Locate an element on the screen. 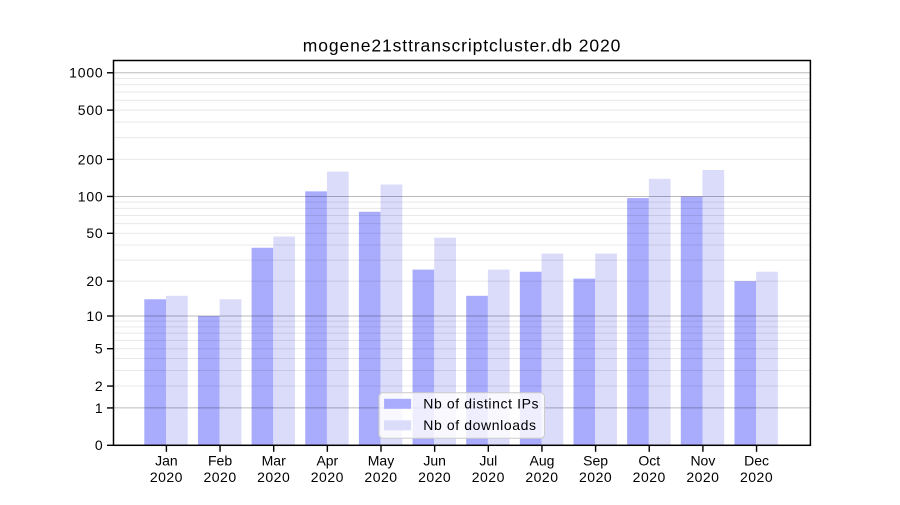 The height and width of the screenshot is (505, 900). svg-text: Apr is located at coordinates (327, 461).